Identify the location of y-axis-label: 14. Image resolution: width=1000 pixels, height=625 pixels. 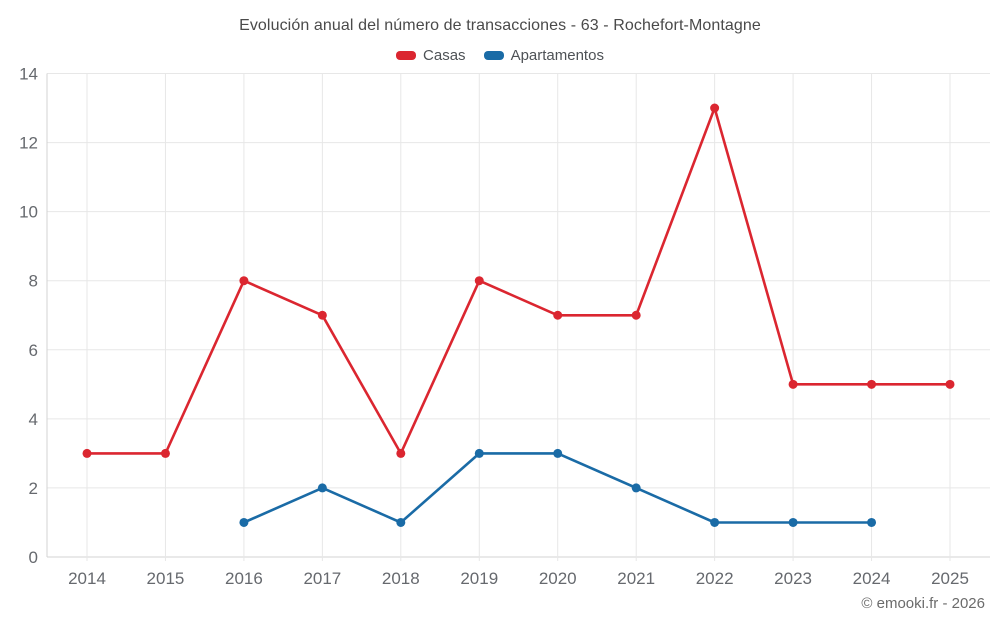
(28, 74).